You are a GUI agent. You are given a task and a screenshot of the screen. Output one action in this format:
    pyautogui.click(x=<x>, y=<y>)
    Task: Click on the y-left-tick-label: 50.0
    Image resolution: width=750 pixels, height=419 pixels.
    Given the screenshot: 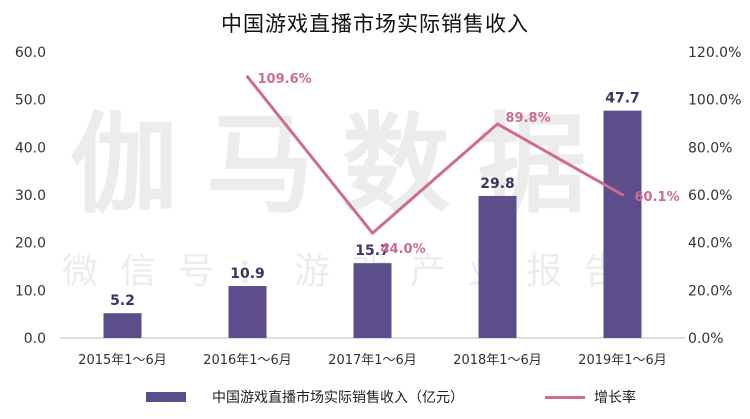 What is the action you would take?
    pyautogui.click(x=30, y=101)
    